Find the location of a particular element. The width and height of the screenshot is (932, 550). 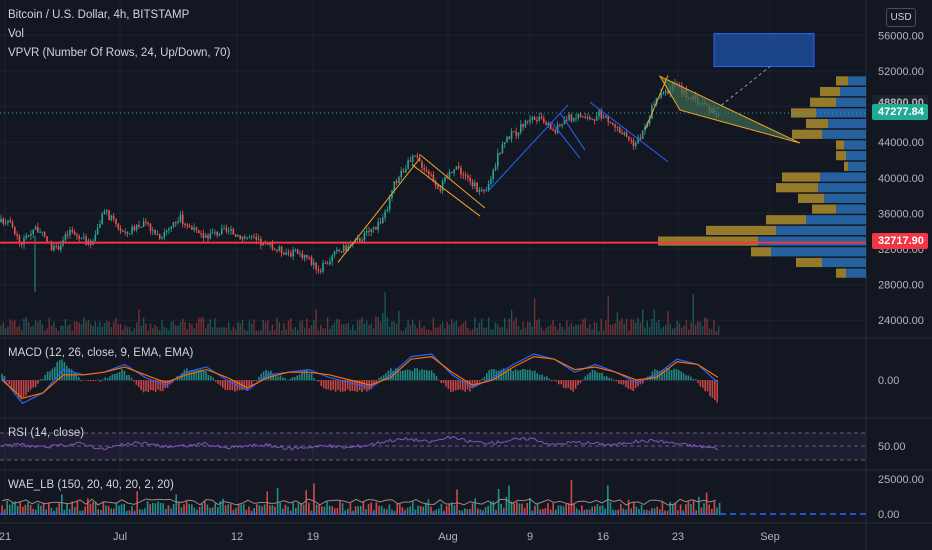

rsi-pane is located at coordinates (433, 446).